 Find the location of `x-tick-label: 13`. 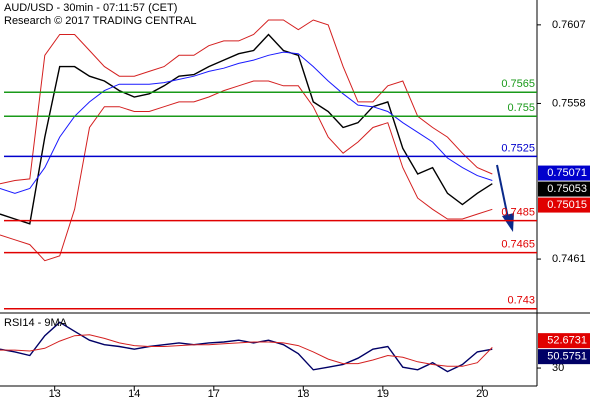

x-tick-label: 13 is located at coordinates (55, 394).